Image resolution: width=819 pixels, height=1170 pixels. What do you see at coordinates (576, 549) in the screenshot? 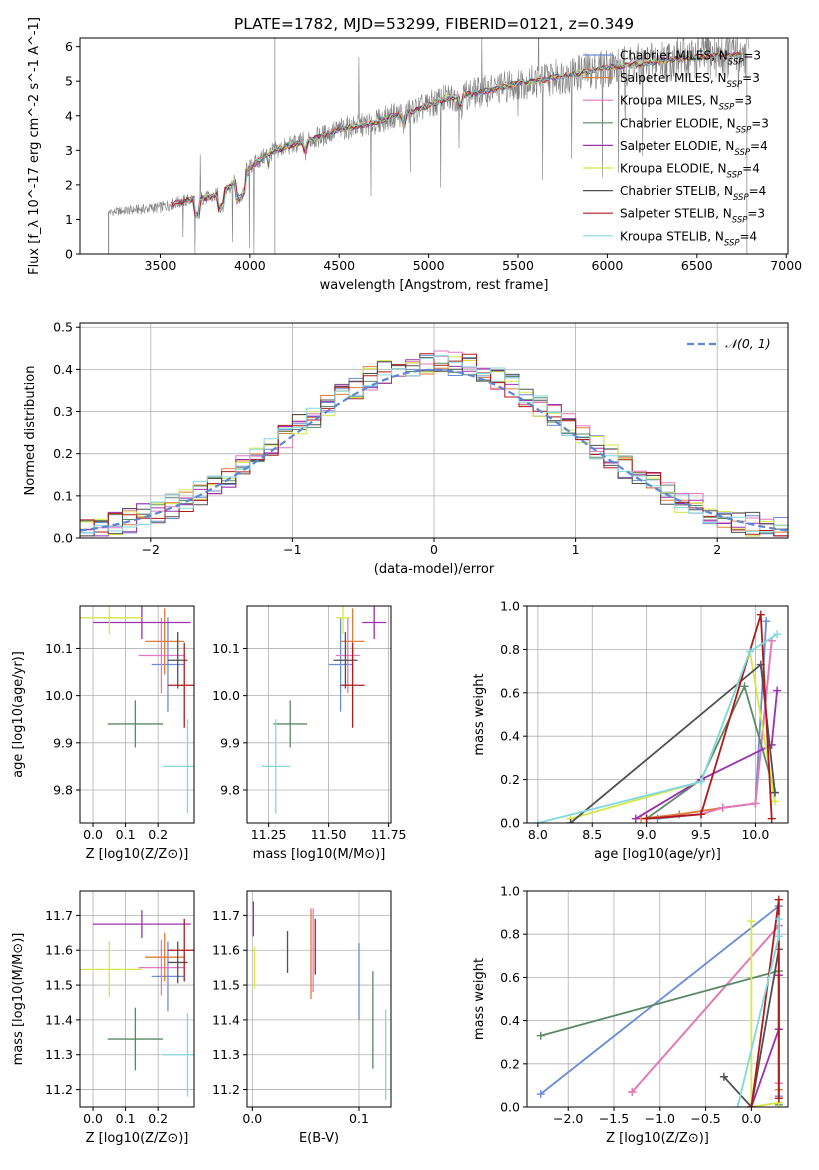
I see `x-tick-label: 1` at bounding box center [576, 549].